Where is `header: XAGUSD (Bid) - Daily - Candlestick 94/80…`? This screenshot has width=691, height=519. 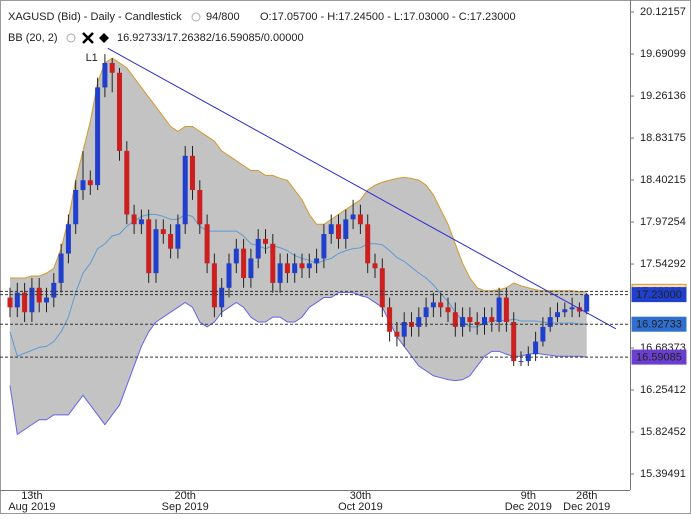 header: XAGUSD (Bid) - Daily - Candlestick 94/80… is located at coordinates (262, 27).